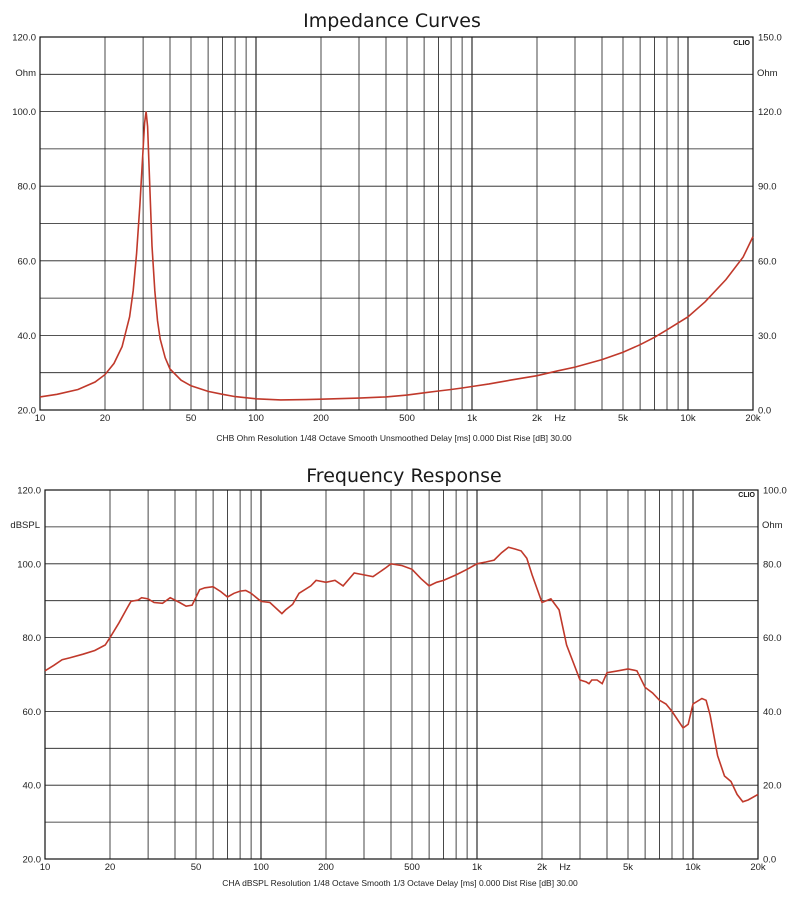 The image size is (800, 904). Describe the element at coordinates (25, 73) in the screenshot. I see `y-unit-label: Ohm` at that location.